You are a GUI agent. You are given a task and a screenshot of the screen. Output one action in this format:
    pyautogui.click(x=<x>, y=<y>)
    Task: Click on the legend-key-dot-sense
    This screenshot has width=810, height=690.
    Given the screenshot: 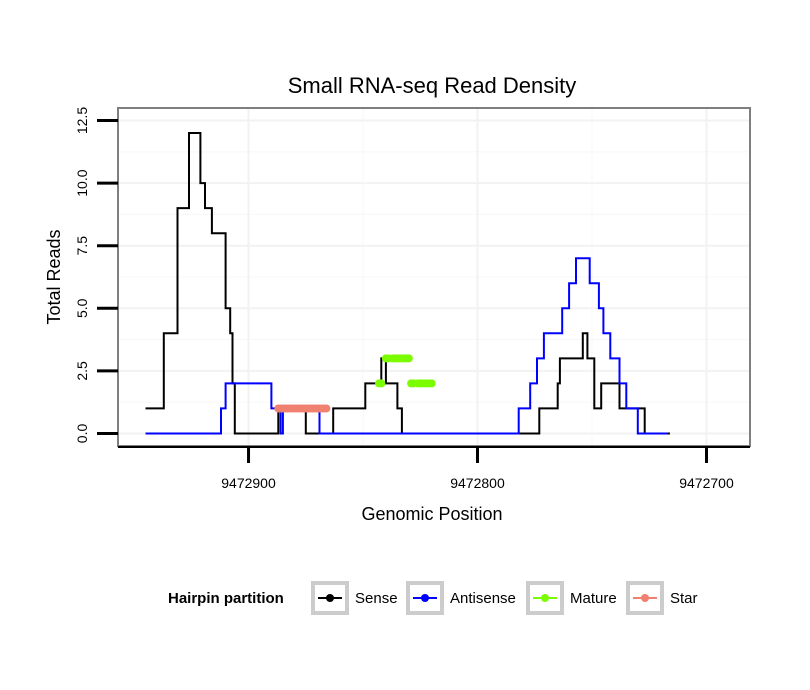 What is the action you would take?
    pyautogui.click(x=330, y=598)
    